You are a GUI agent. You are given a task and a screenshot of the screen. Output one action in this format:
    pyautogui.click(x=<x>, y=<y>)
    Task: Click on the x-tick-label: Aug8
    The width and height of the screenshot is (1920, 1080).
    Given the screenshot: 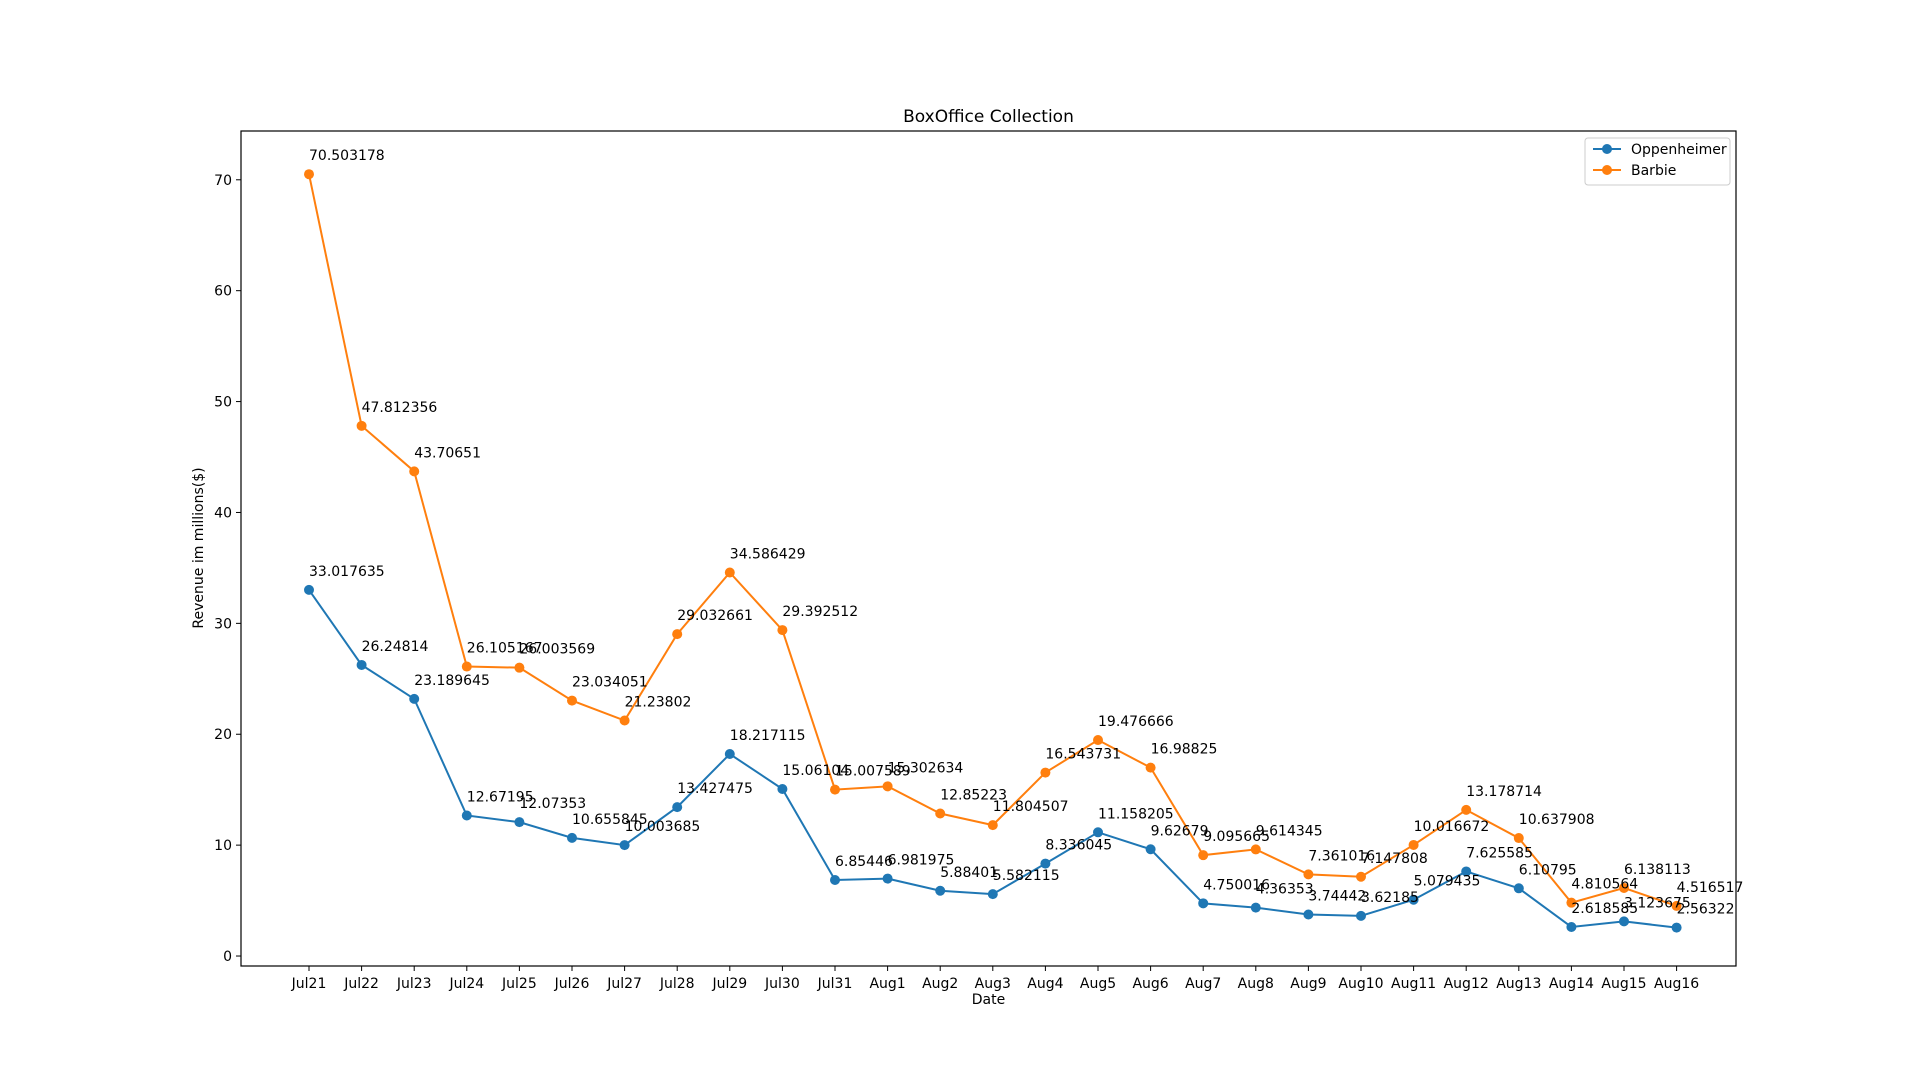 What is the action you would take?
    pyautogui.click(x=1256, y=984)
    